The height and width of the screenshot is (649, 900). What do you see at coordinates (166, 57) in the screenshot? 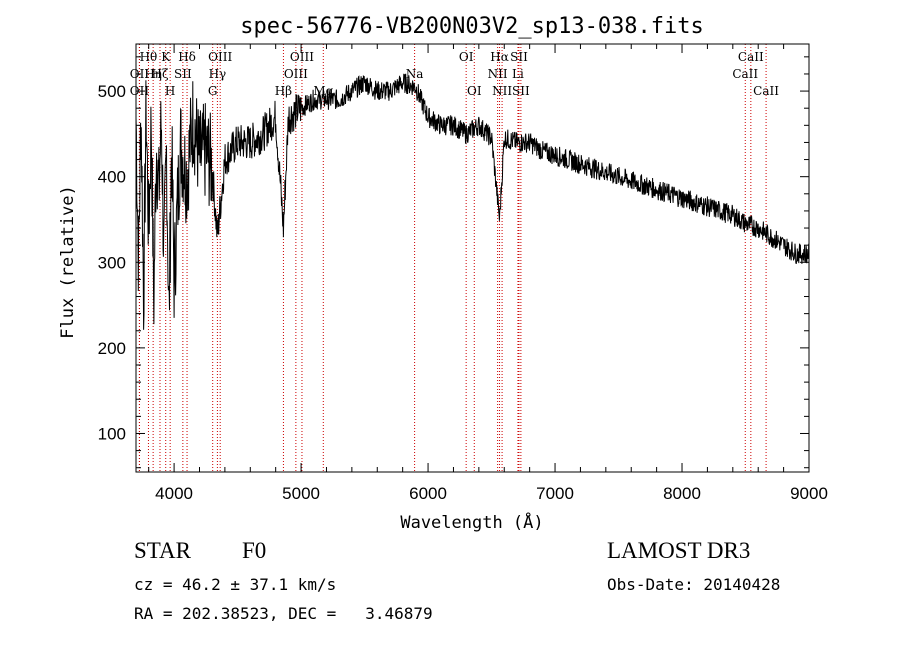
I see `line-label: K` at bounding box center [166, 57].